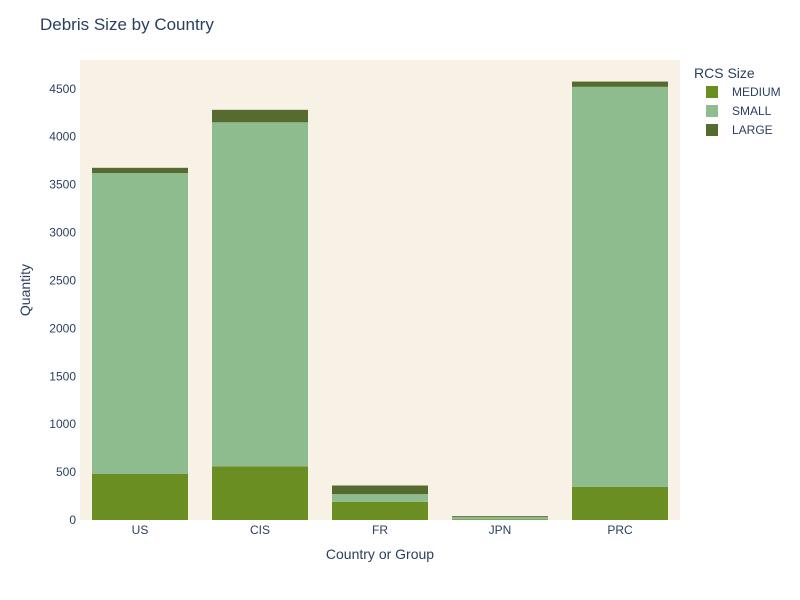 The width and height of the screenshot is (800, 600). What do you see at coordinates (140, 497) in the screenshot?
I see `bar-medium-us` at bounding box center [140, 497].